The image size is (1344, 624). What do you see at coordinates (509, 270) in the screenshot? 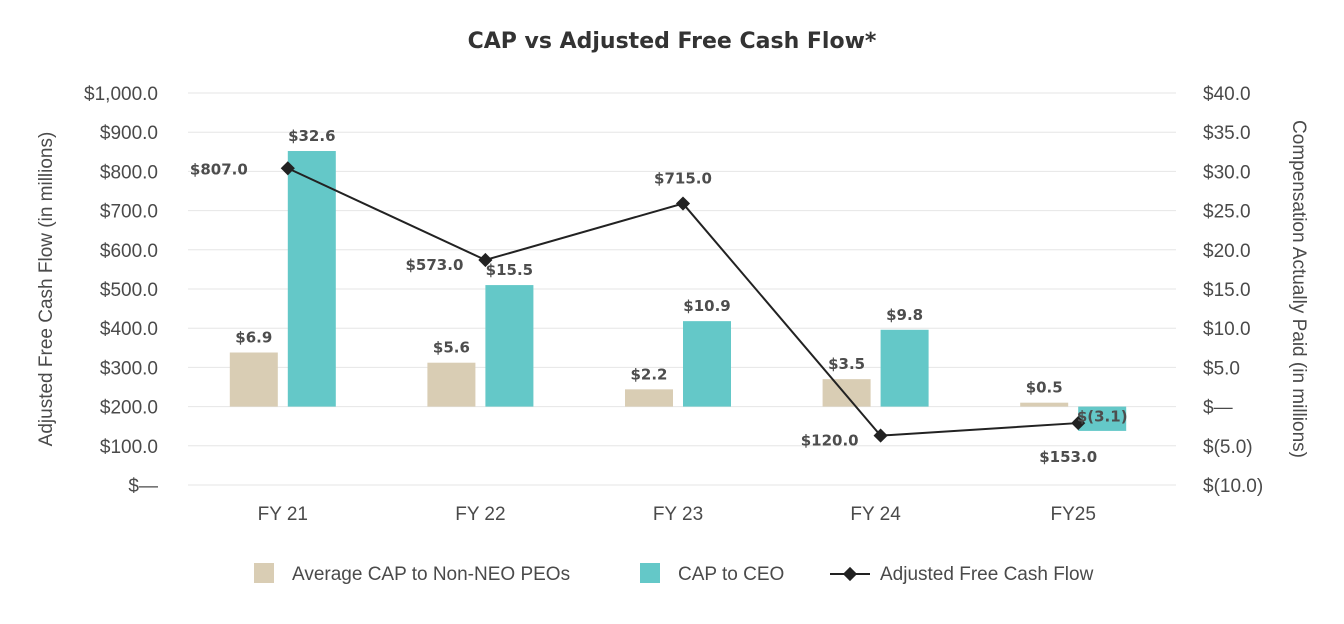
I see `label-ceo: $15.5` at bounding box center [509, 270].